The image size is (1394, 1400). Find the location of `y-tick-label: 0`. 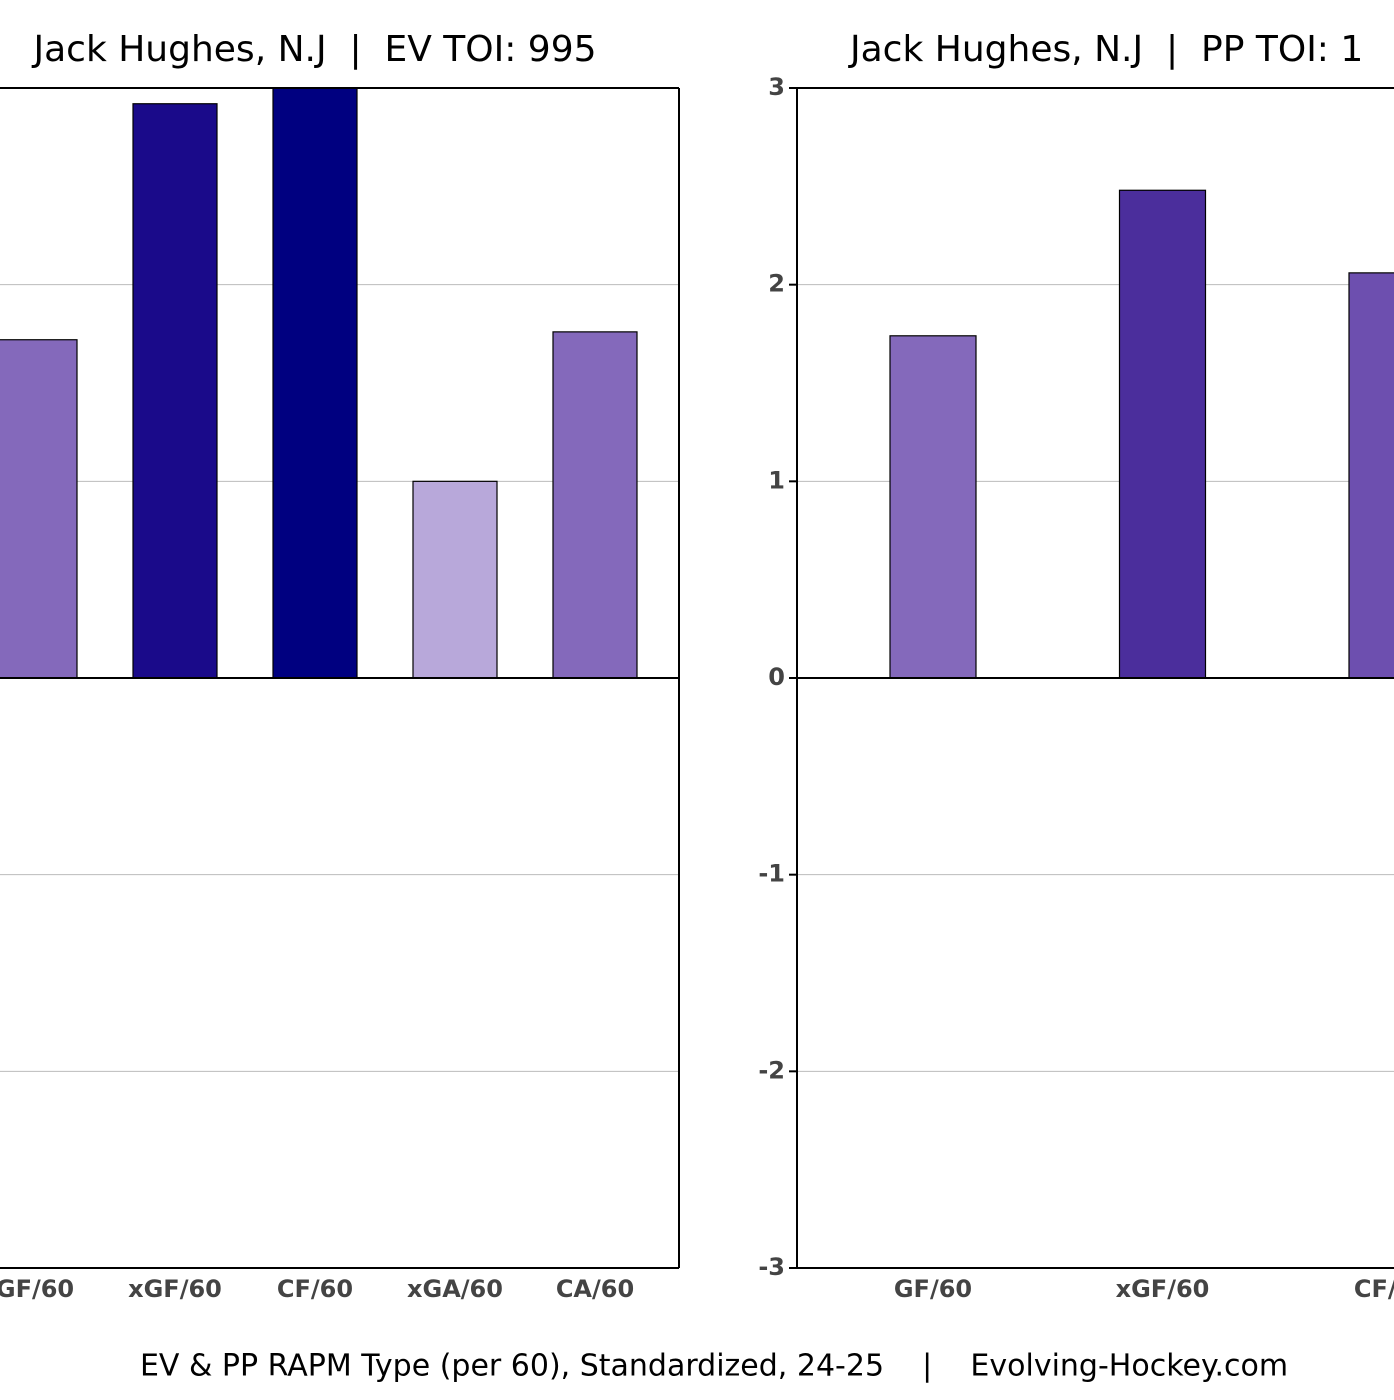

y-tick-label: 0 is located at coordinates (776, 677).